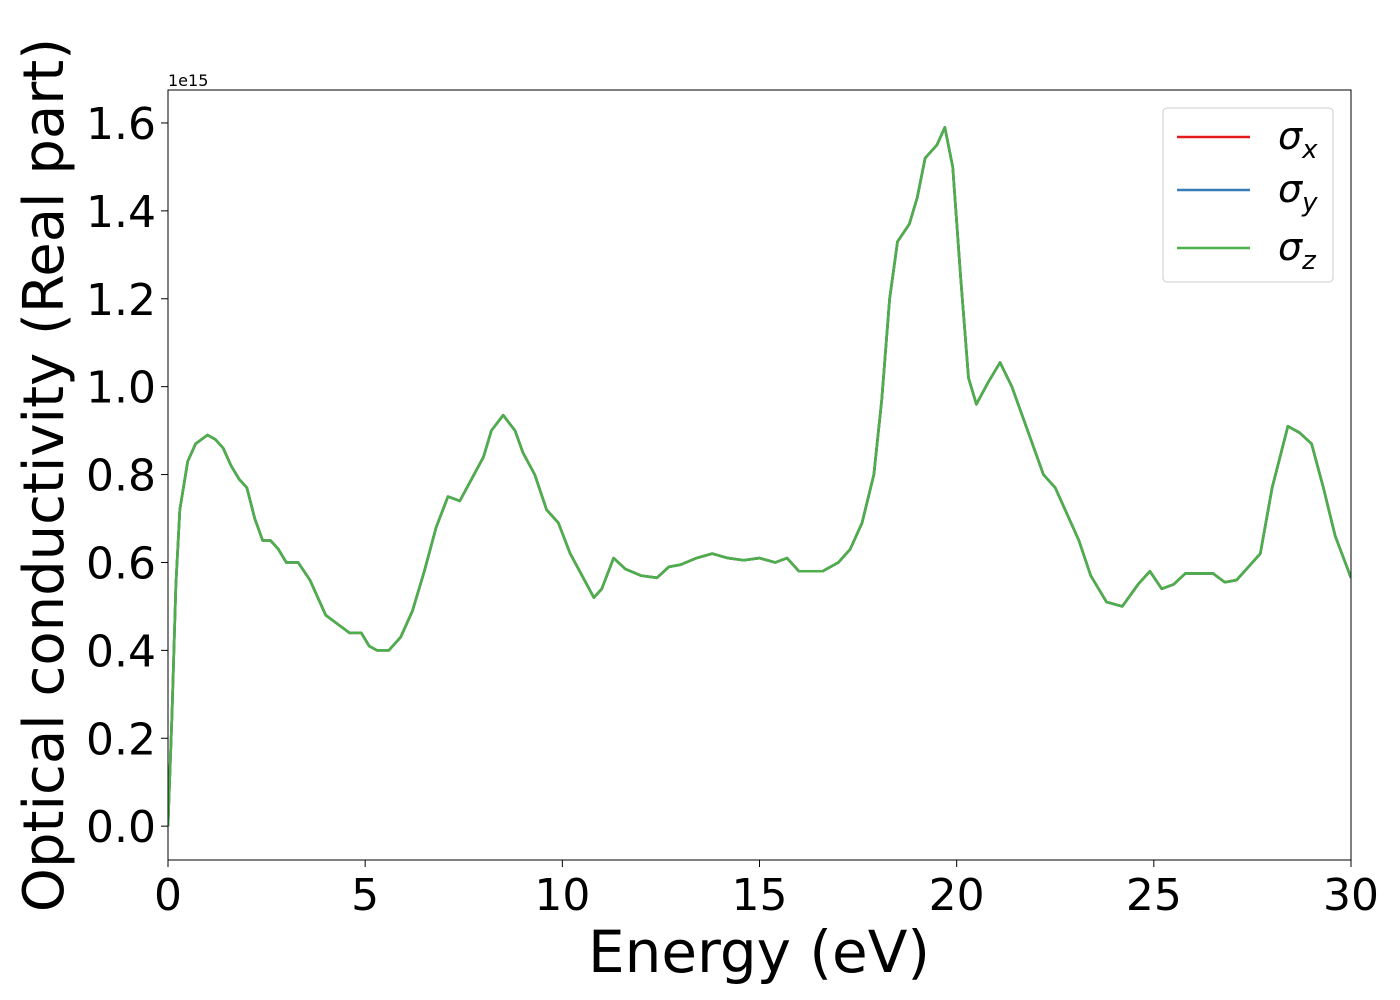 This screenshot has width=1400, height=1000. What do you see at coordinates (760, 895) in the screenshot?
I see `x-tick-label: 15` at bounding box center [760, 895].